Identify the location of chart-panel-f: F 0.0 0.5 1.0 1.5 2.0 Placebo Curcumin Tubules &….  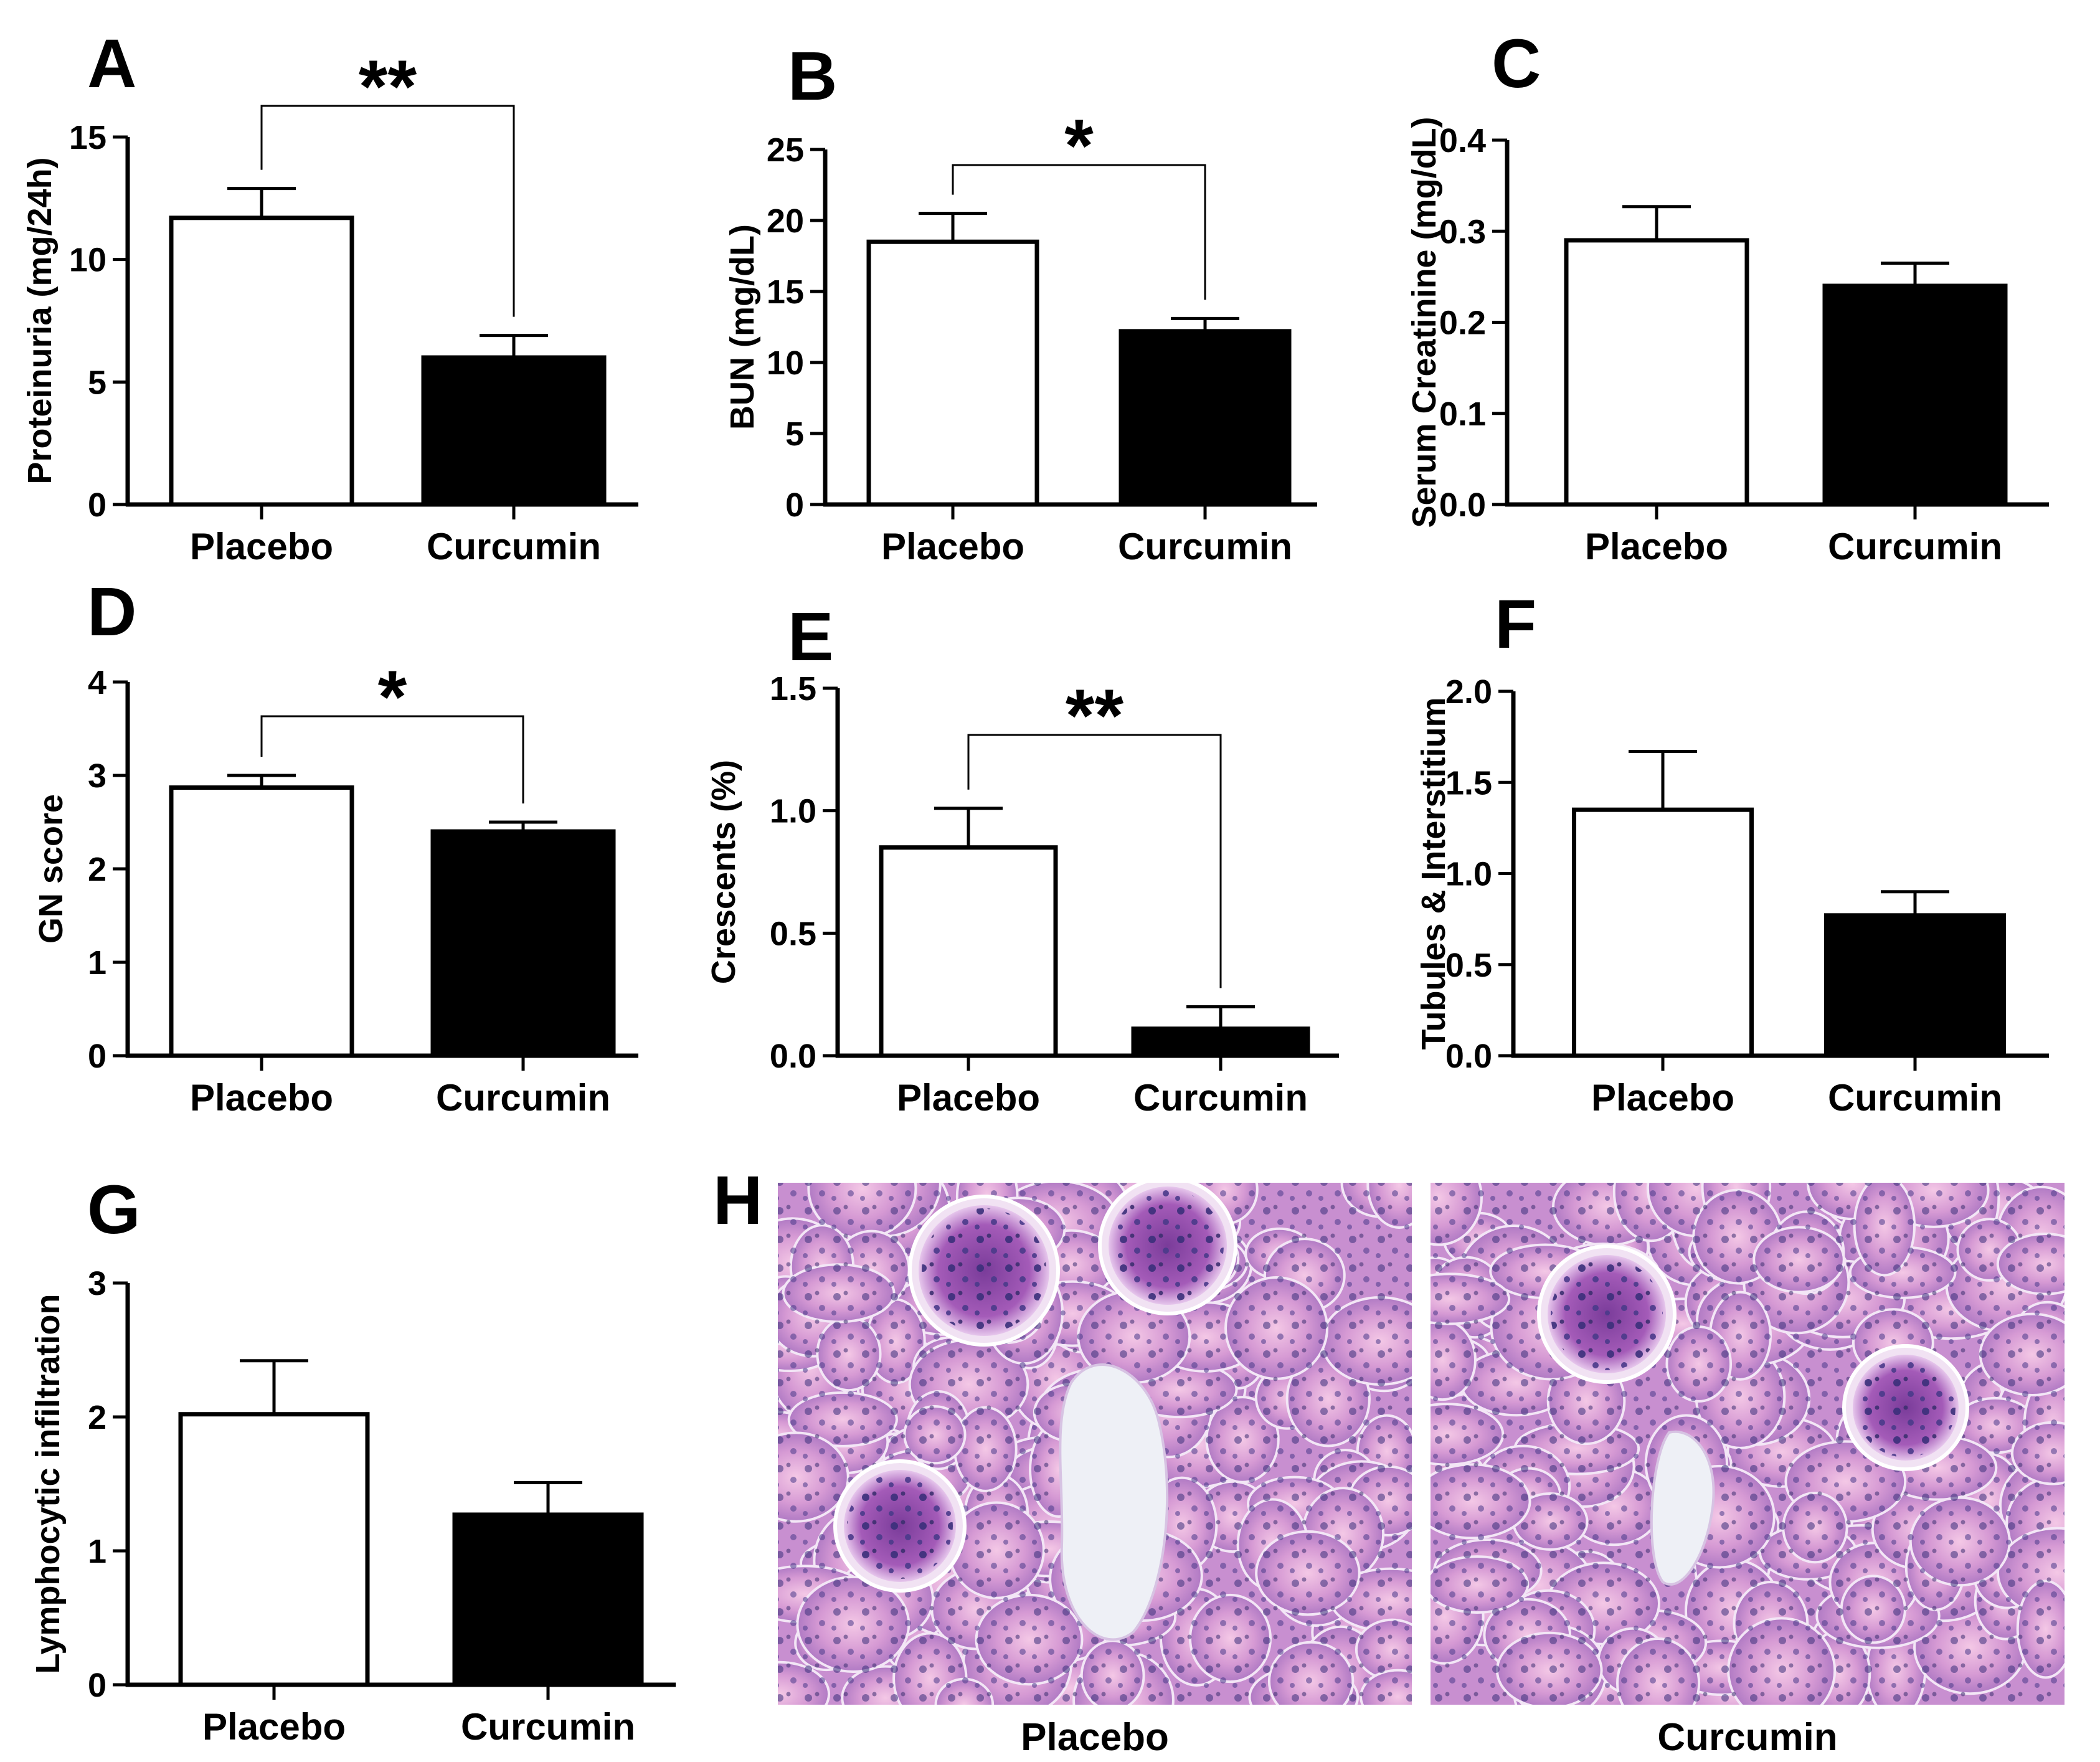
(1732, 852).